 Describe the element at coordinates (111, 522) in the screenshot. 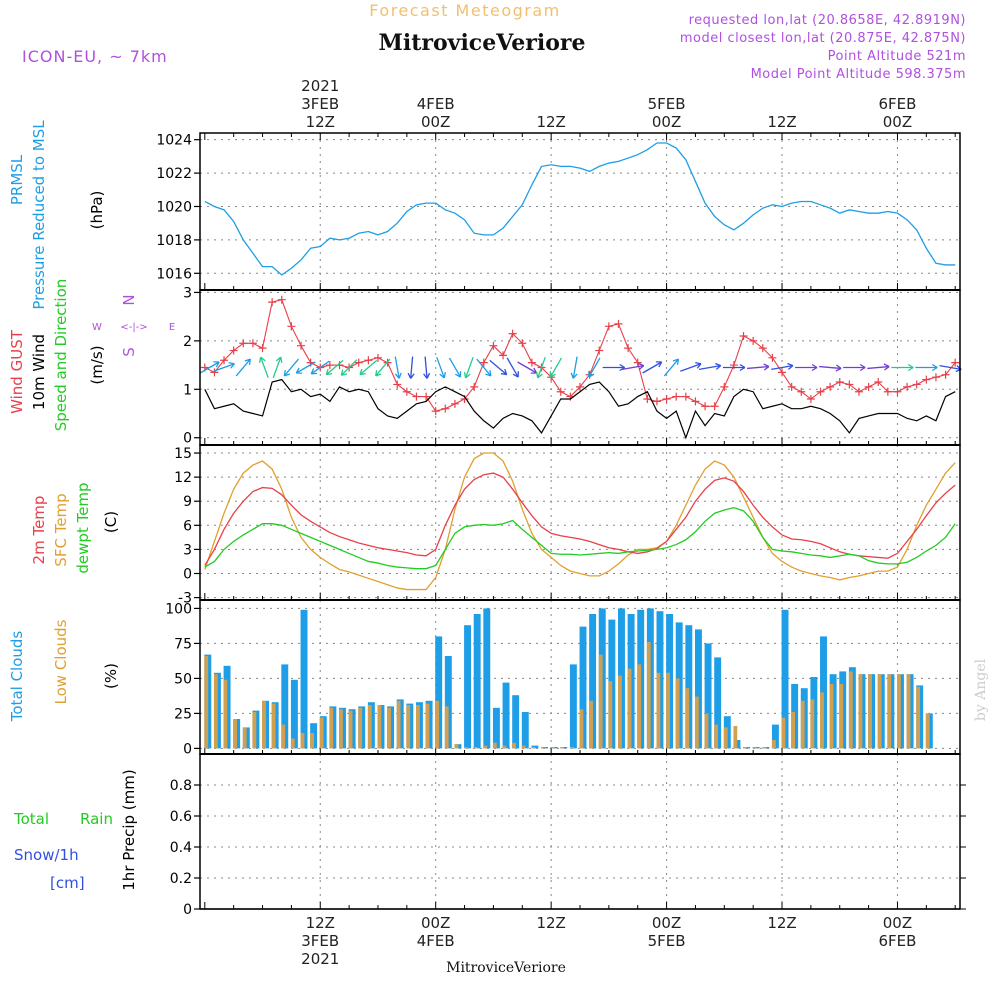

I see `temp-unit: (C)` at that location.